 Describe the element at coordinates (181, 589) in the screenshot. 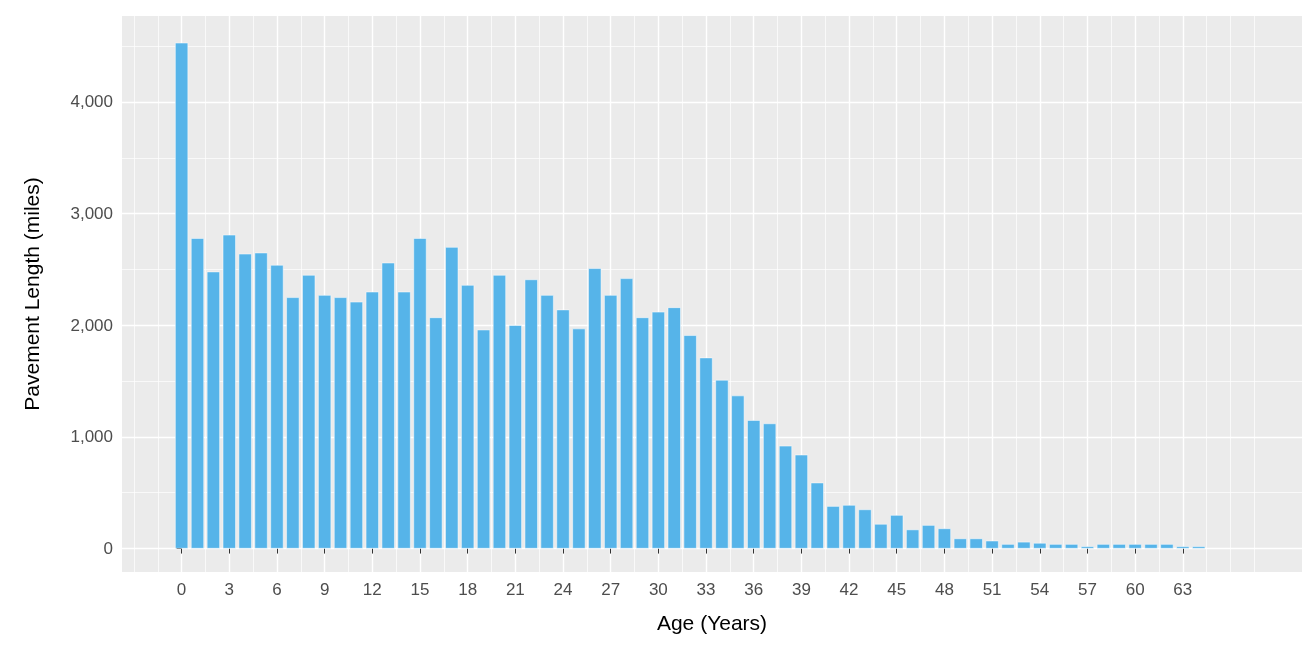

I see `x-tick-label: 0` at that location.